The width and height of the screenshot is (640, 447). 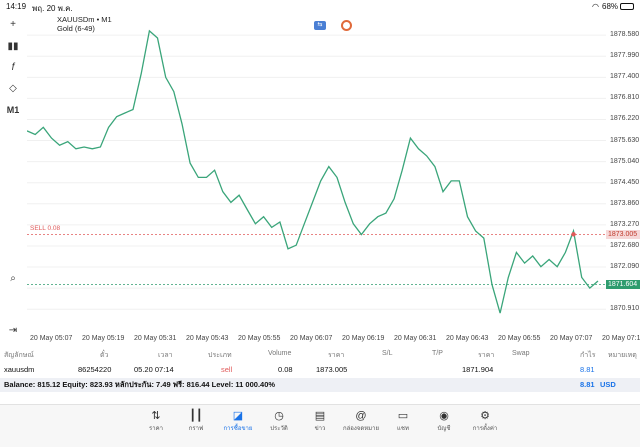 I want to click on y-tick-label: 1874.450, so click(x=625, y=182).